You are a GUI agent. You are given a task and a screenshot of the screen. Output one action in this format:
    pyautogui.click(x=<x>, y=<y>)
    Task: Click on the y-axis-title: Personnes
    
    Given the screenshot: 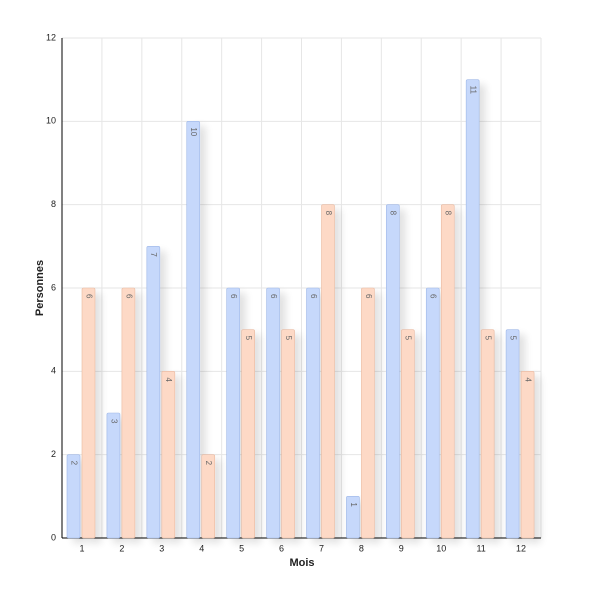 What is the action you would take?
    pyautogui.click(x=40, y=288)
    